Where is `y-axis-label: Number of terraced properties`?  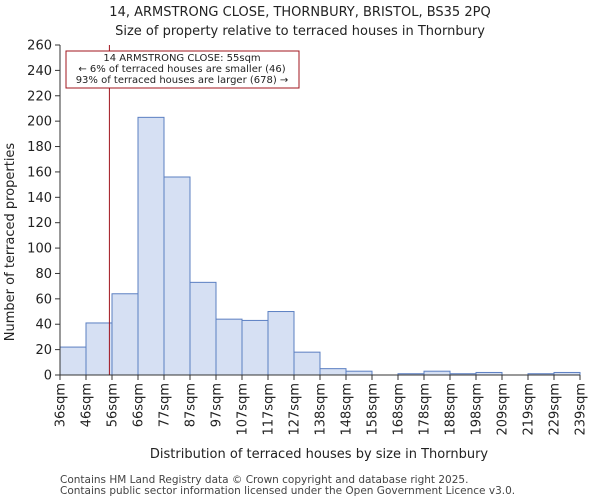
y-axis-label: Number of terraced properties is located at coordinates (10, 242).